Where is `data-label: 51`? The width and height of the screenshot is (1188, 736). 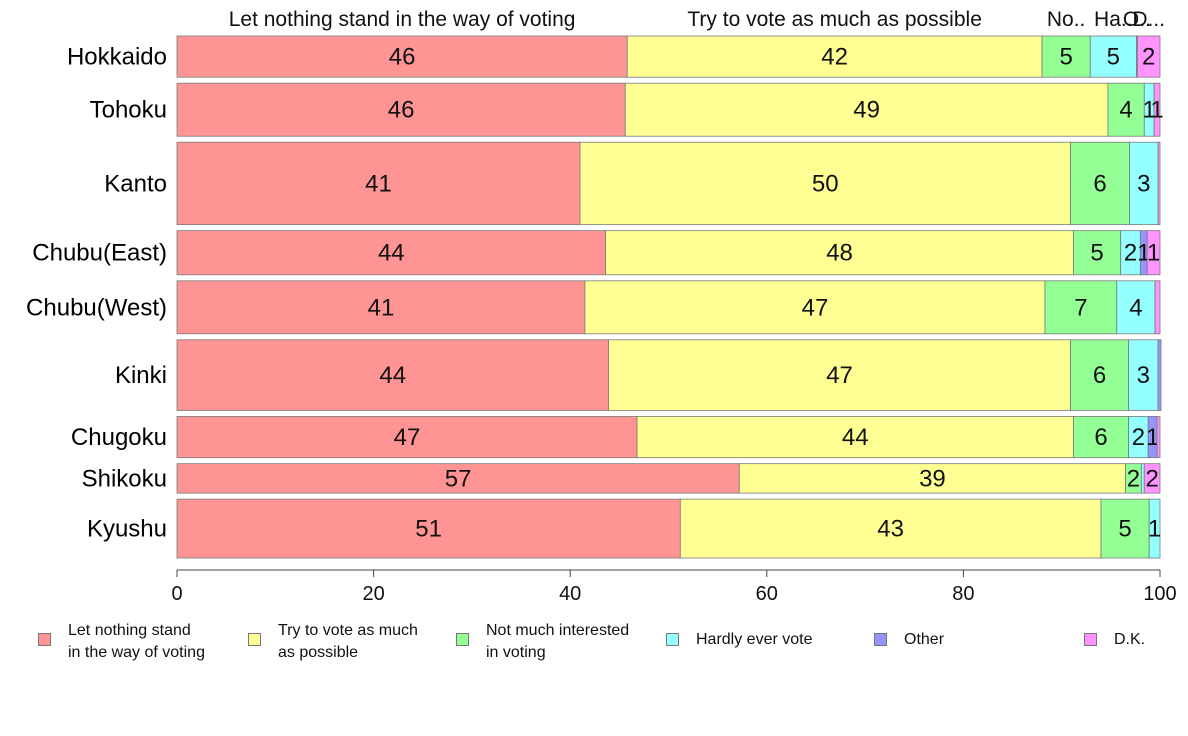
data-label: 51 is located at coordinates (428, 529).